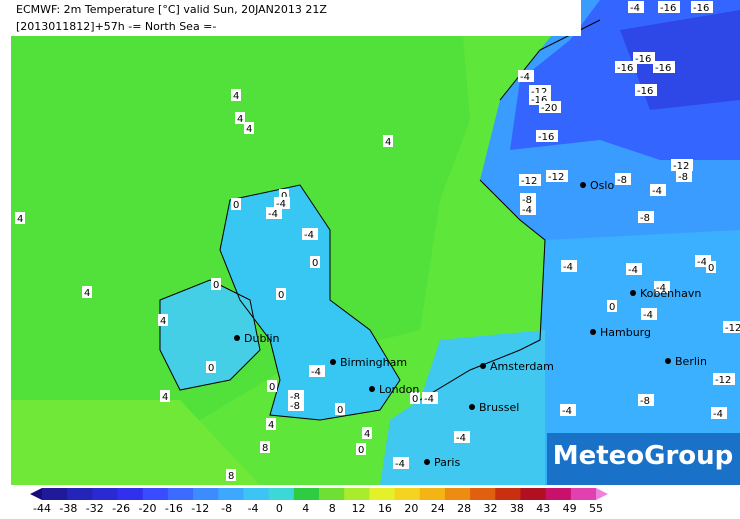 The height and width of the screenshot is (519, 740). I want to click on contour-label: 8, so click(231, 476).